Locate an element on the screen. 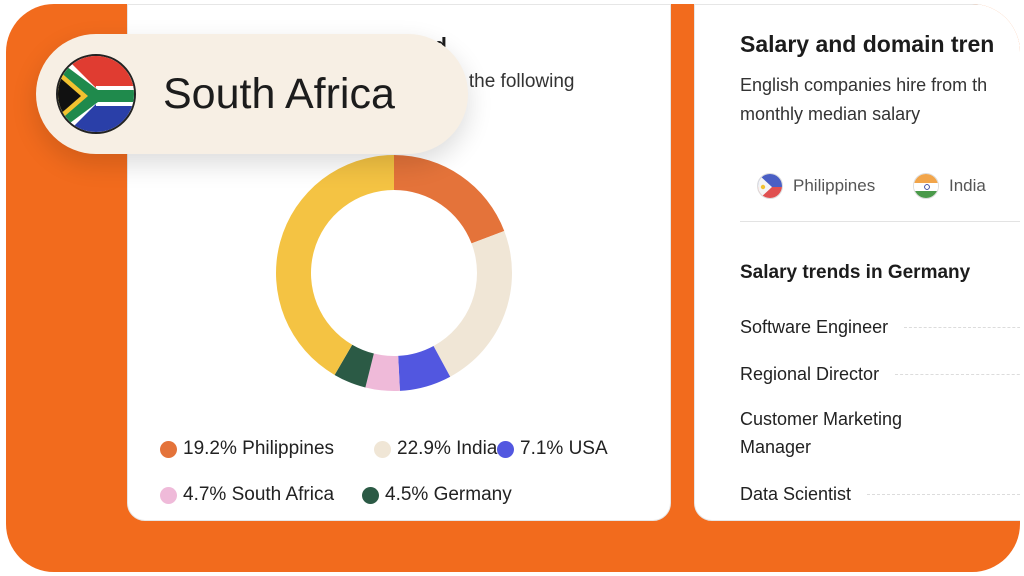 This screenshot has width=1024, height=576. legend-label: 4.7% South Africa is located at coordinates (259, 494).